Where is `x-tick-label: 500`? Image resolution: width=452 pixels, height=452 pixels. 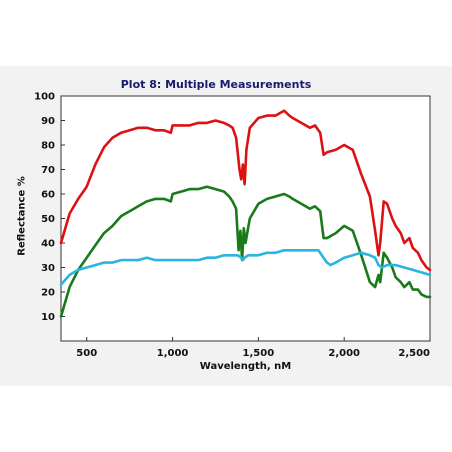 x-tick-label: 500 is located at coordinates (86, 353).